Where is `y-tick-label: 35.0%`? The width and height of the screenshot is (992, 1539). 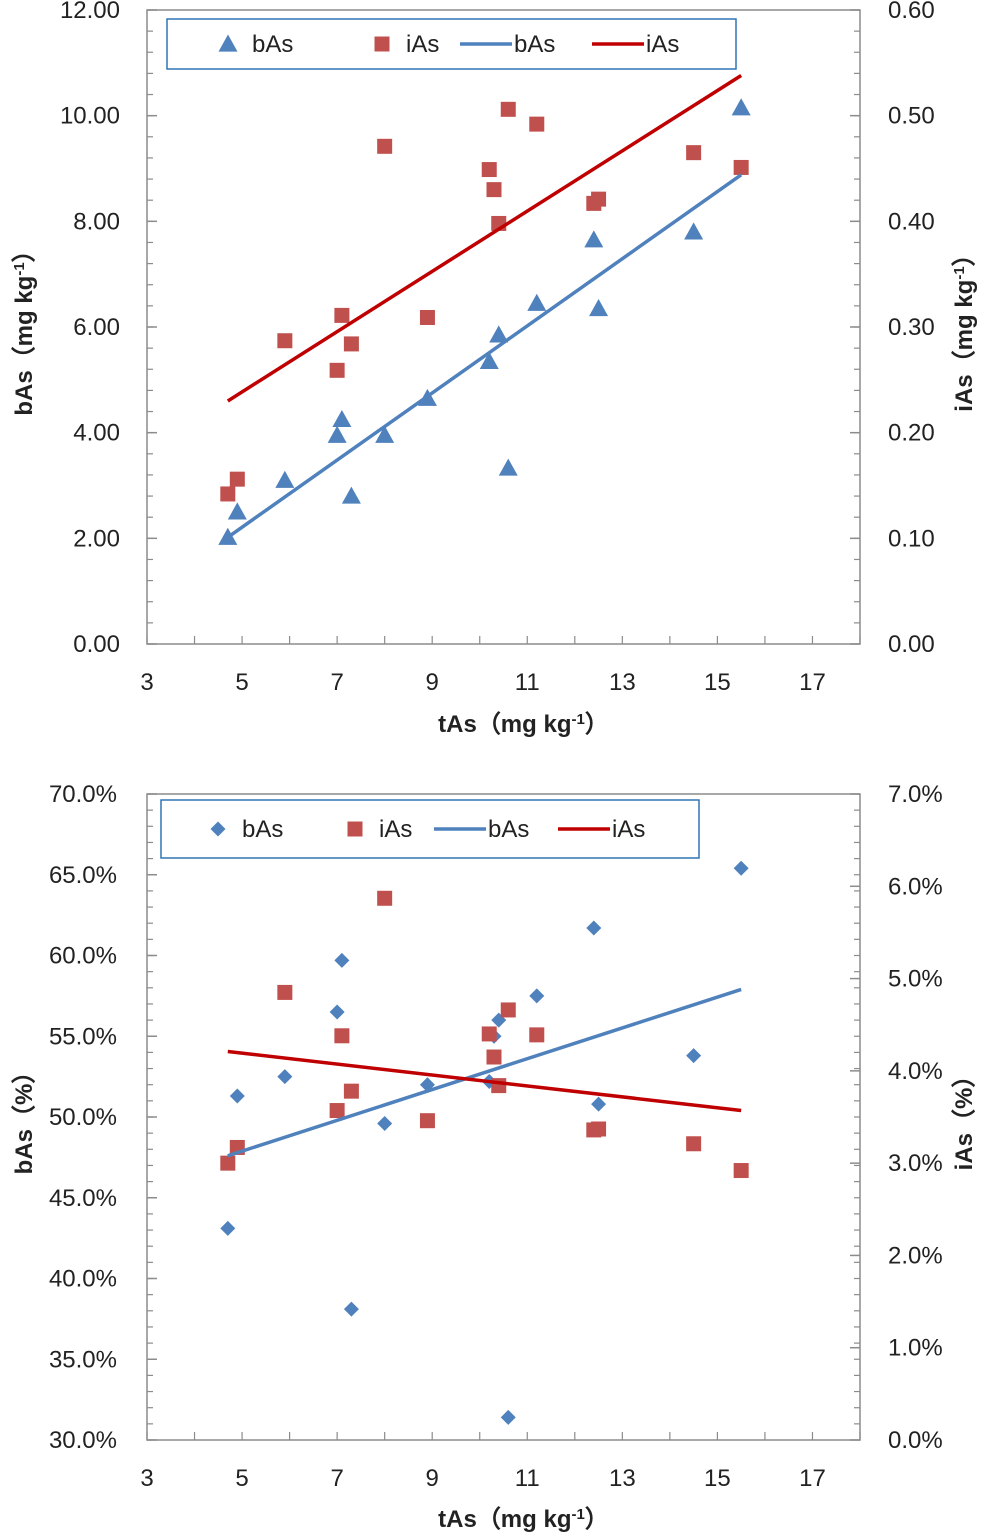 y-tick-label: 35.0% is located at coordinates (83, 1359).